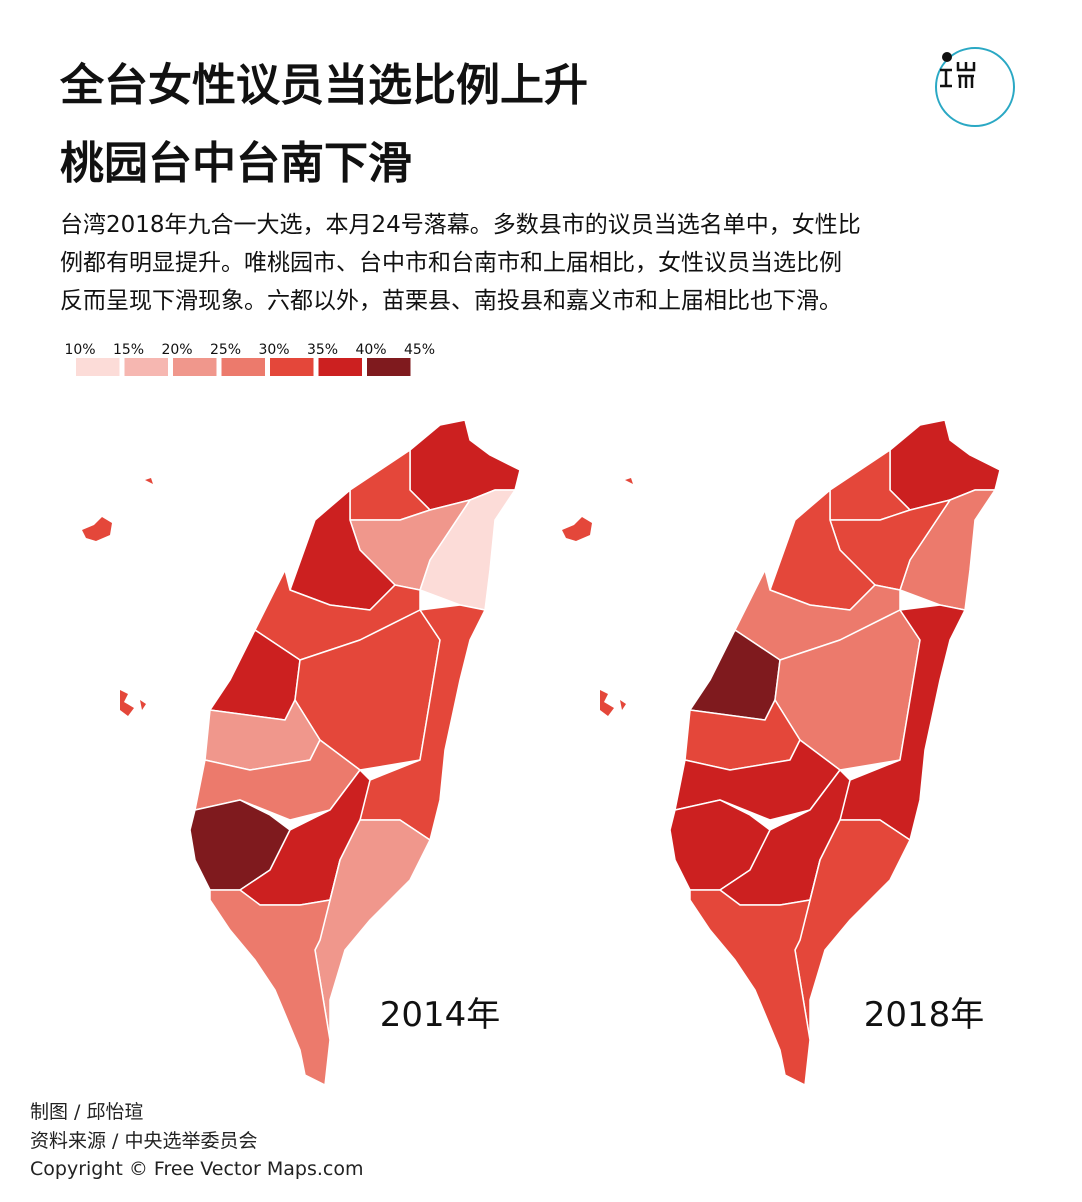  Describe the element at coordinates (273, 350) in the screenshot. I see `legend-label: 30%` at that location.